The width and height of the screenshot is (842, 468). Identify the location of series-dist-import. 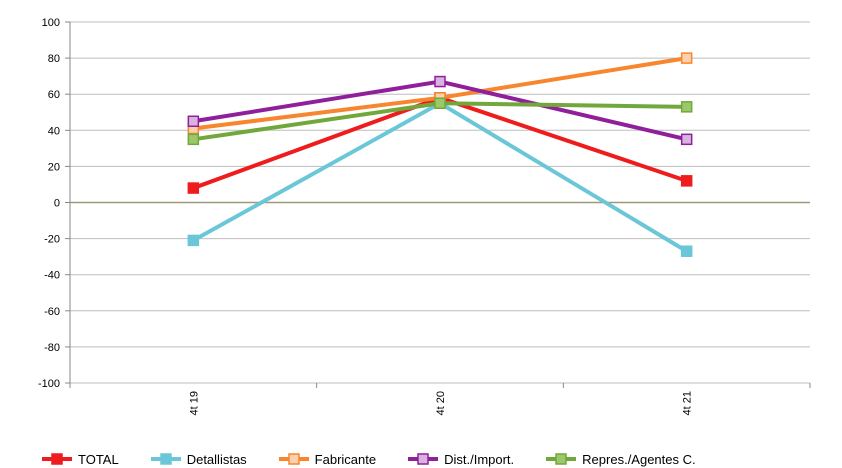
(440, 110).